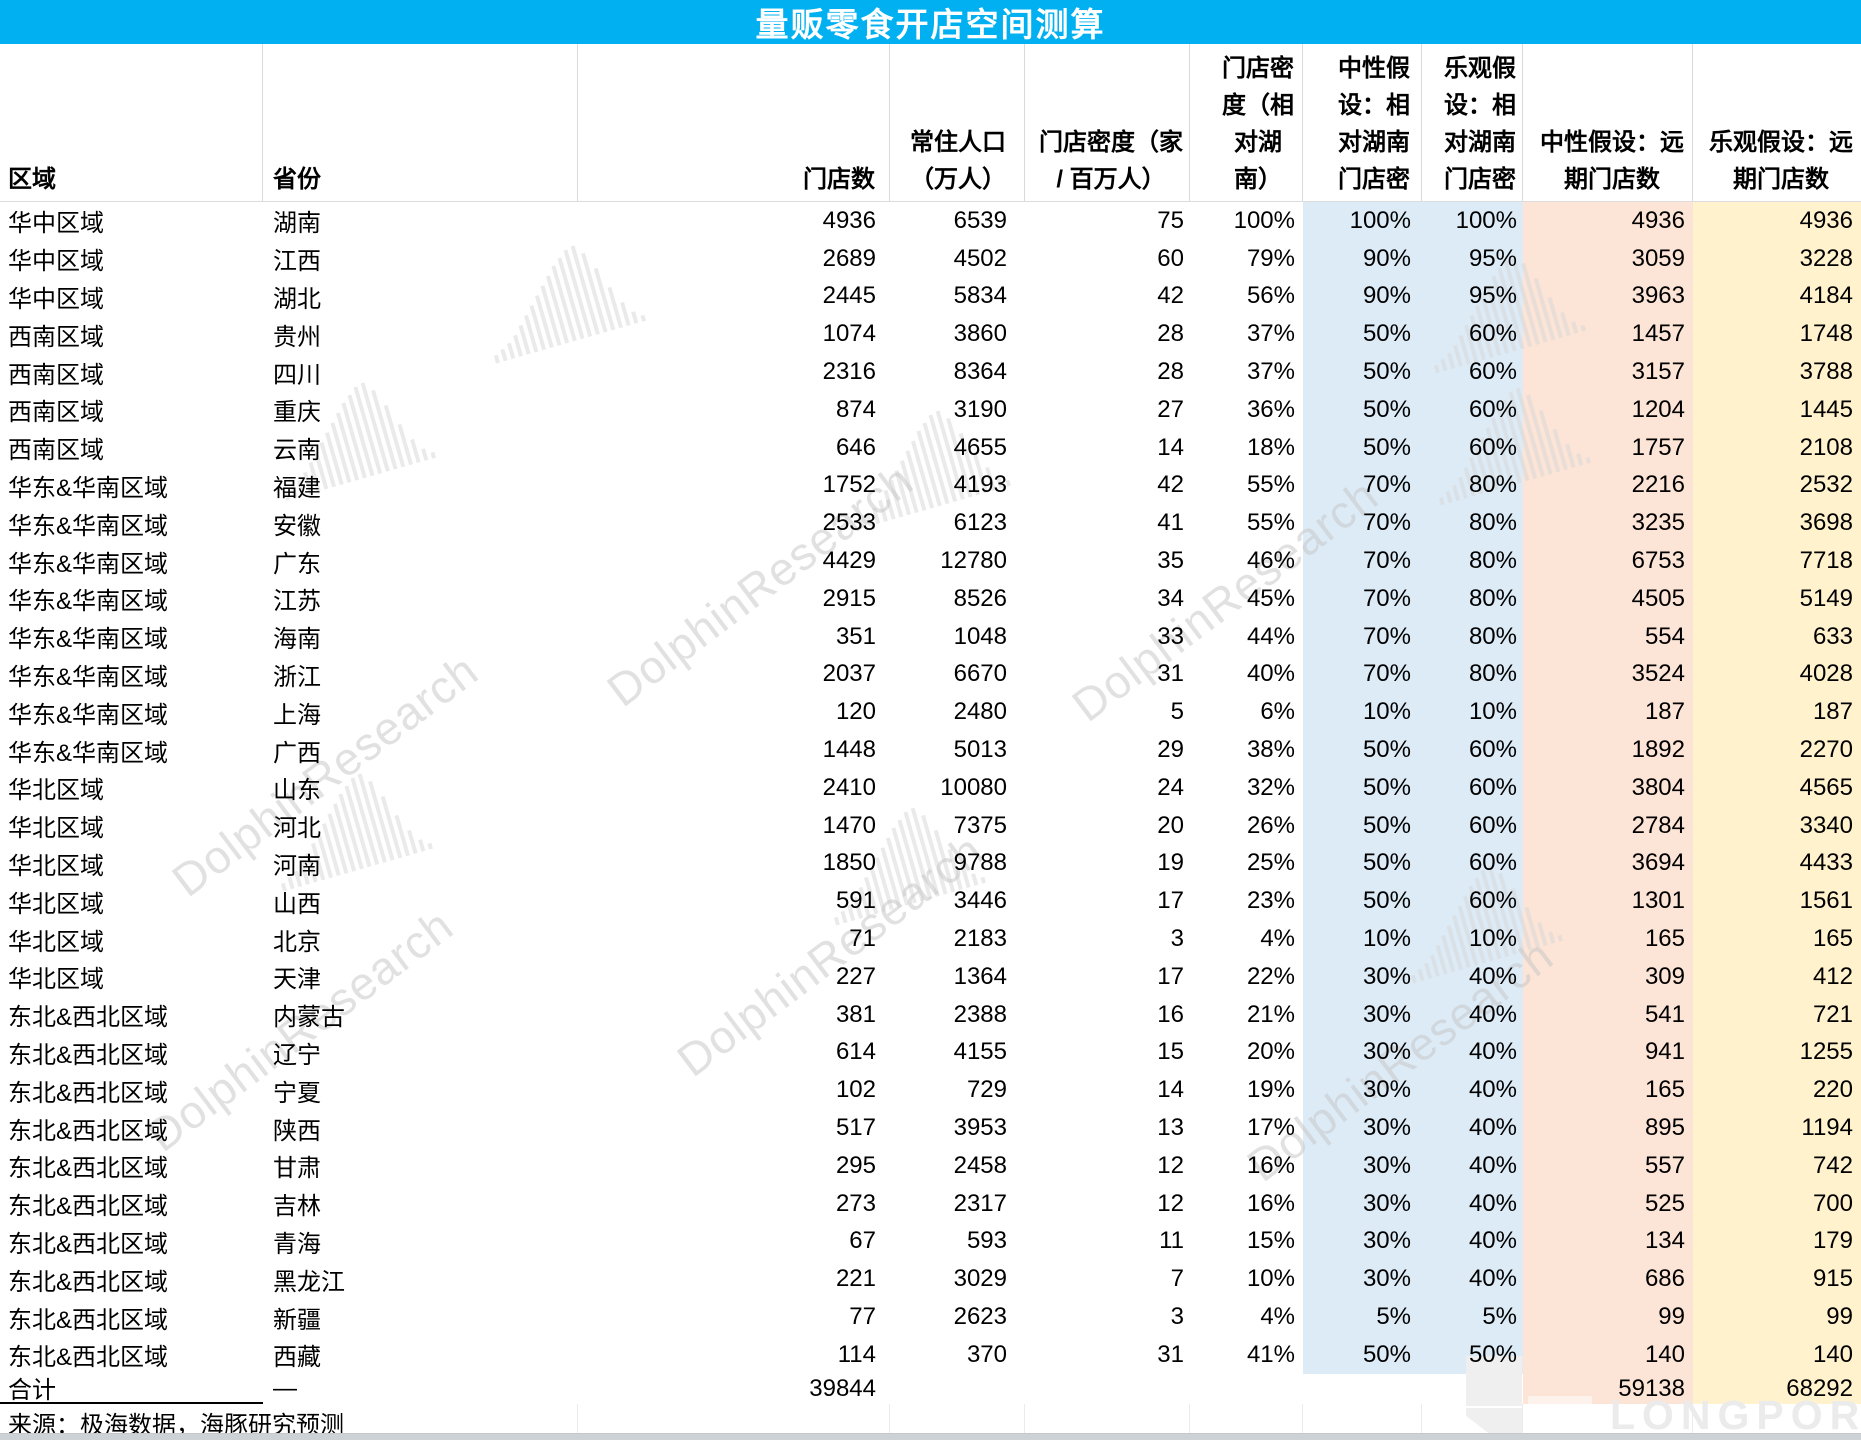 This screenshot has width=1861, height=1440. Describe the element at coordinates (1386, 296) in the screenshot. I see `table-cell: 90%` at that location.